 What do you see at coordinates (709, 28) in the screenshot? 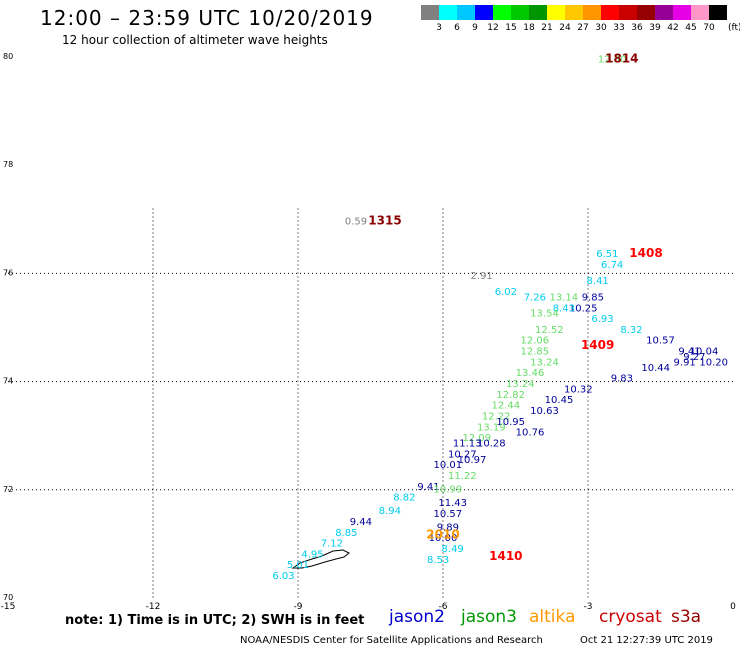
I see `scale-label: 70` at bounding box center [709, 28].